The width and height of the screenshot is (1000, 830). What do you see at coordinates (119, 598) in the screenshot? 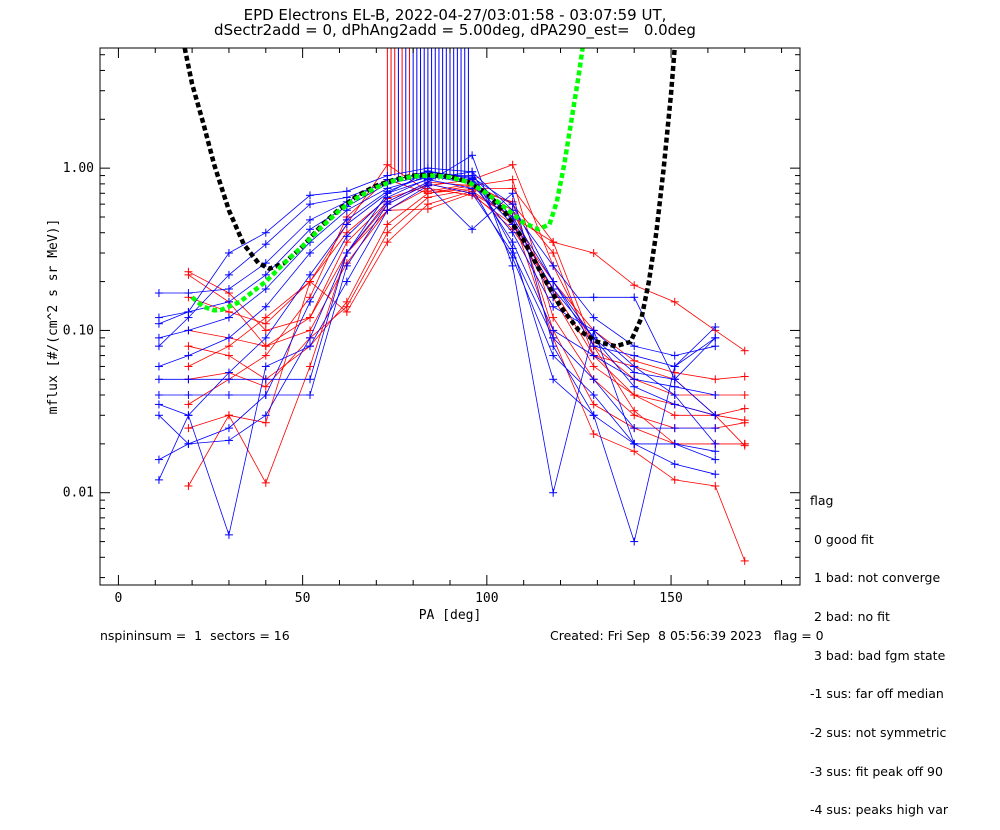
I see `x-tick-label: 0` at bounding box center [119, 598].